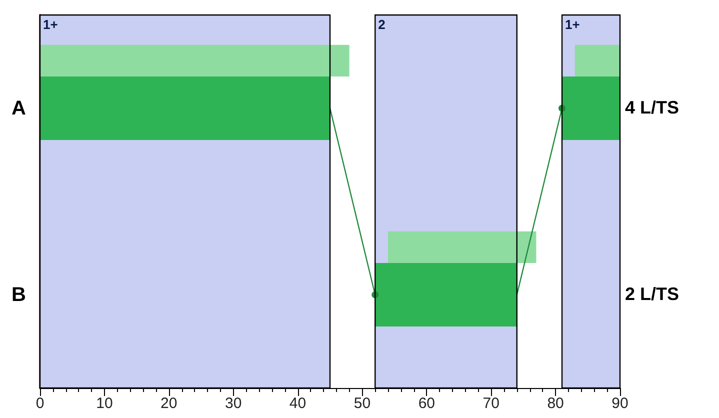  What do you see at coordinates (169, 403) in the screenshot?
I see `x-tick-label: 20` at bounding box center [169, 403].